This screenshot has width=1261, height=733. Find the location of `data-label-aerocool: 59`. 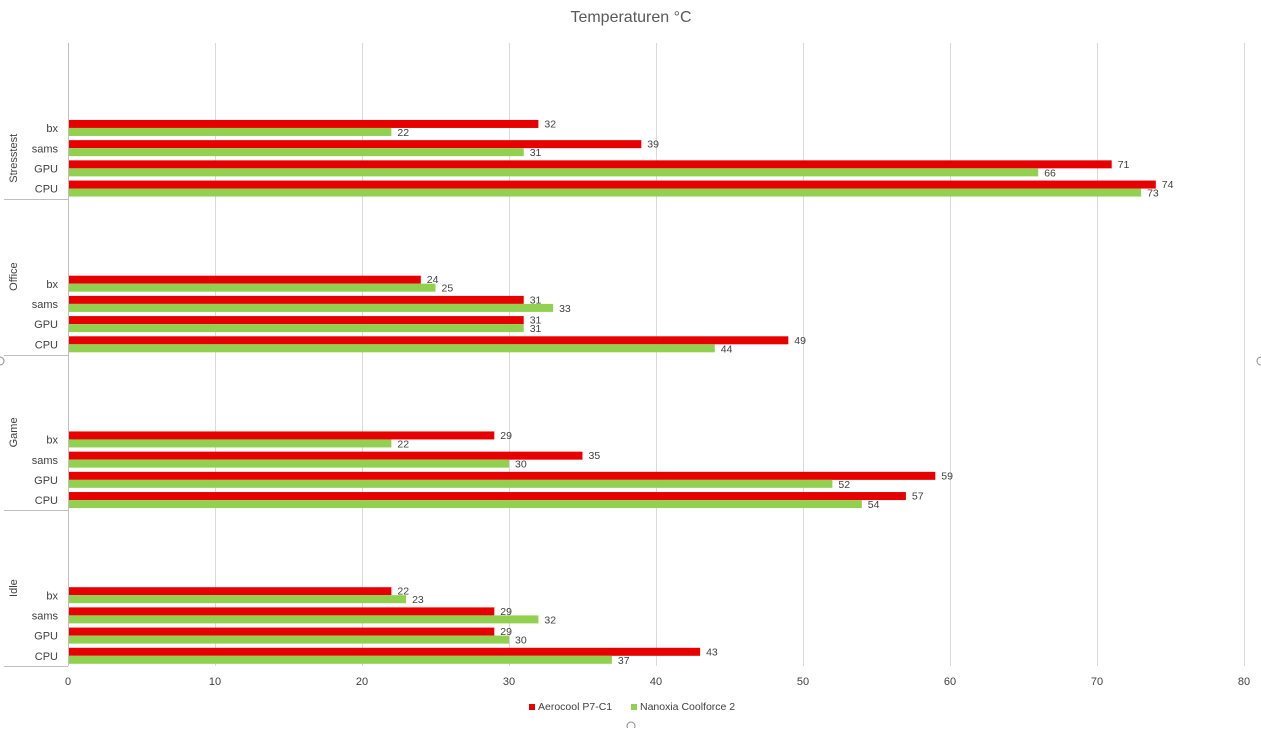

data-label-aerocool: 59 is located at coordinates (947, 476).